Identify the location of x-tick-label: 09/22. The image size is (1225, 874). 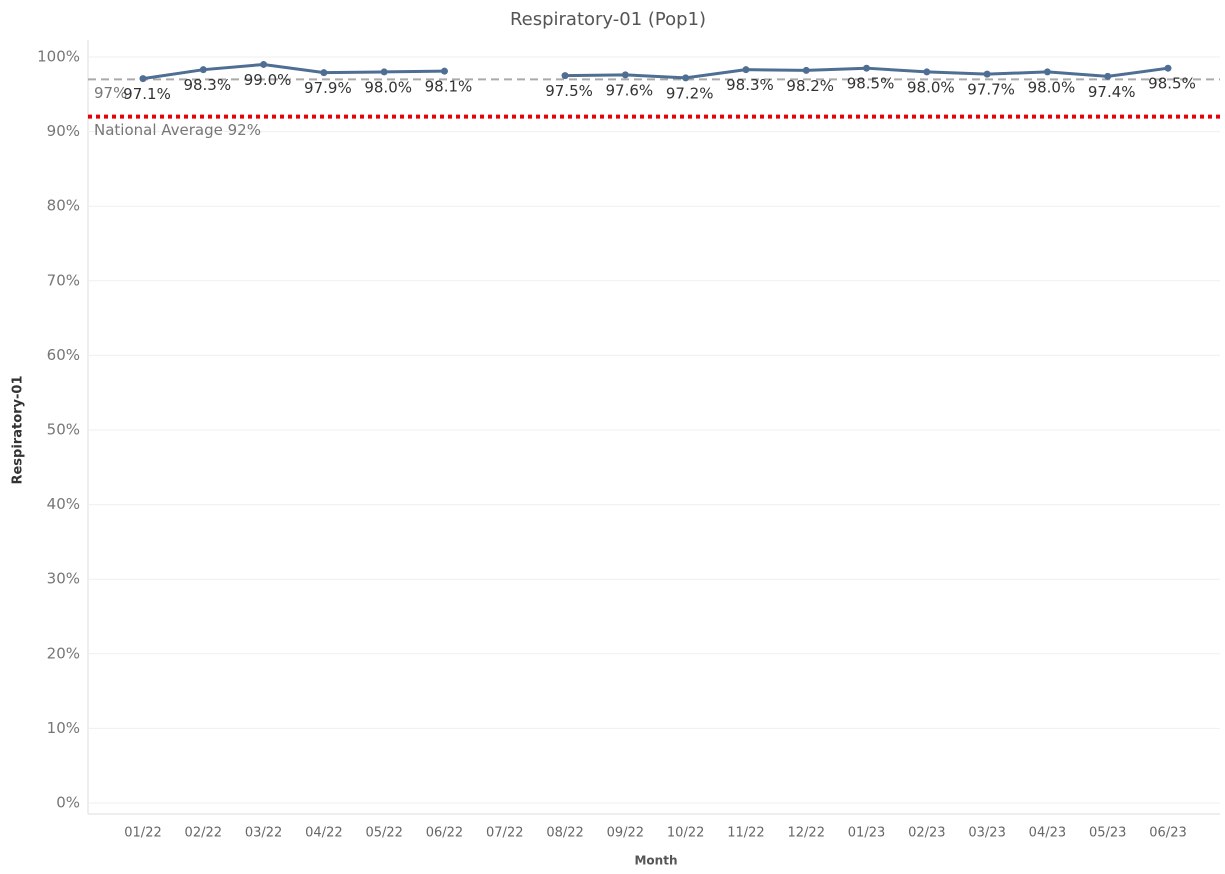
(625, 833).